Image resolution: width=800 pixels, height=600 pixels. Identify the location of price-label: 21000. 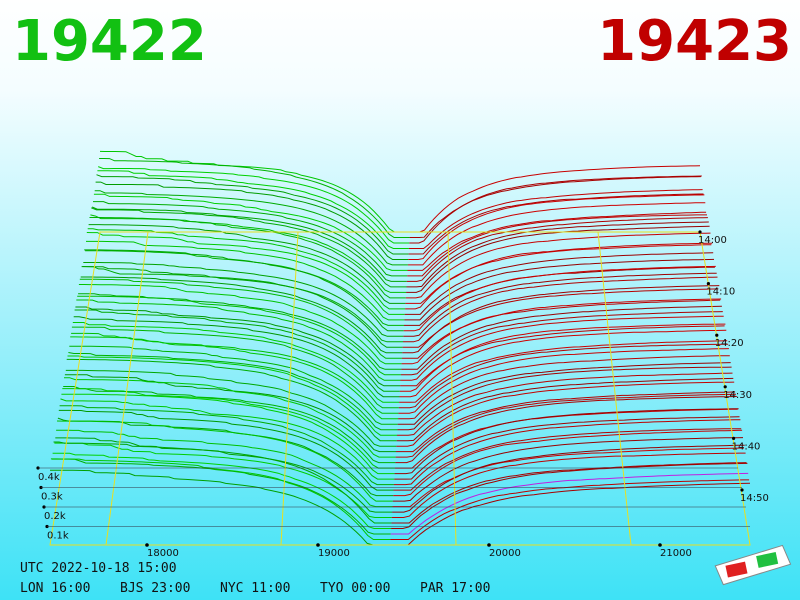
(676, 553).